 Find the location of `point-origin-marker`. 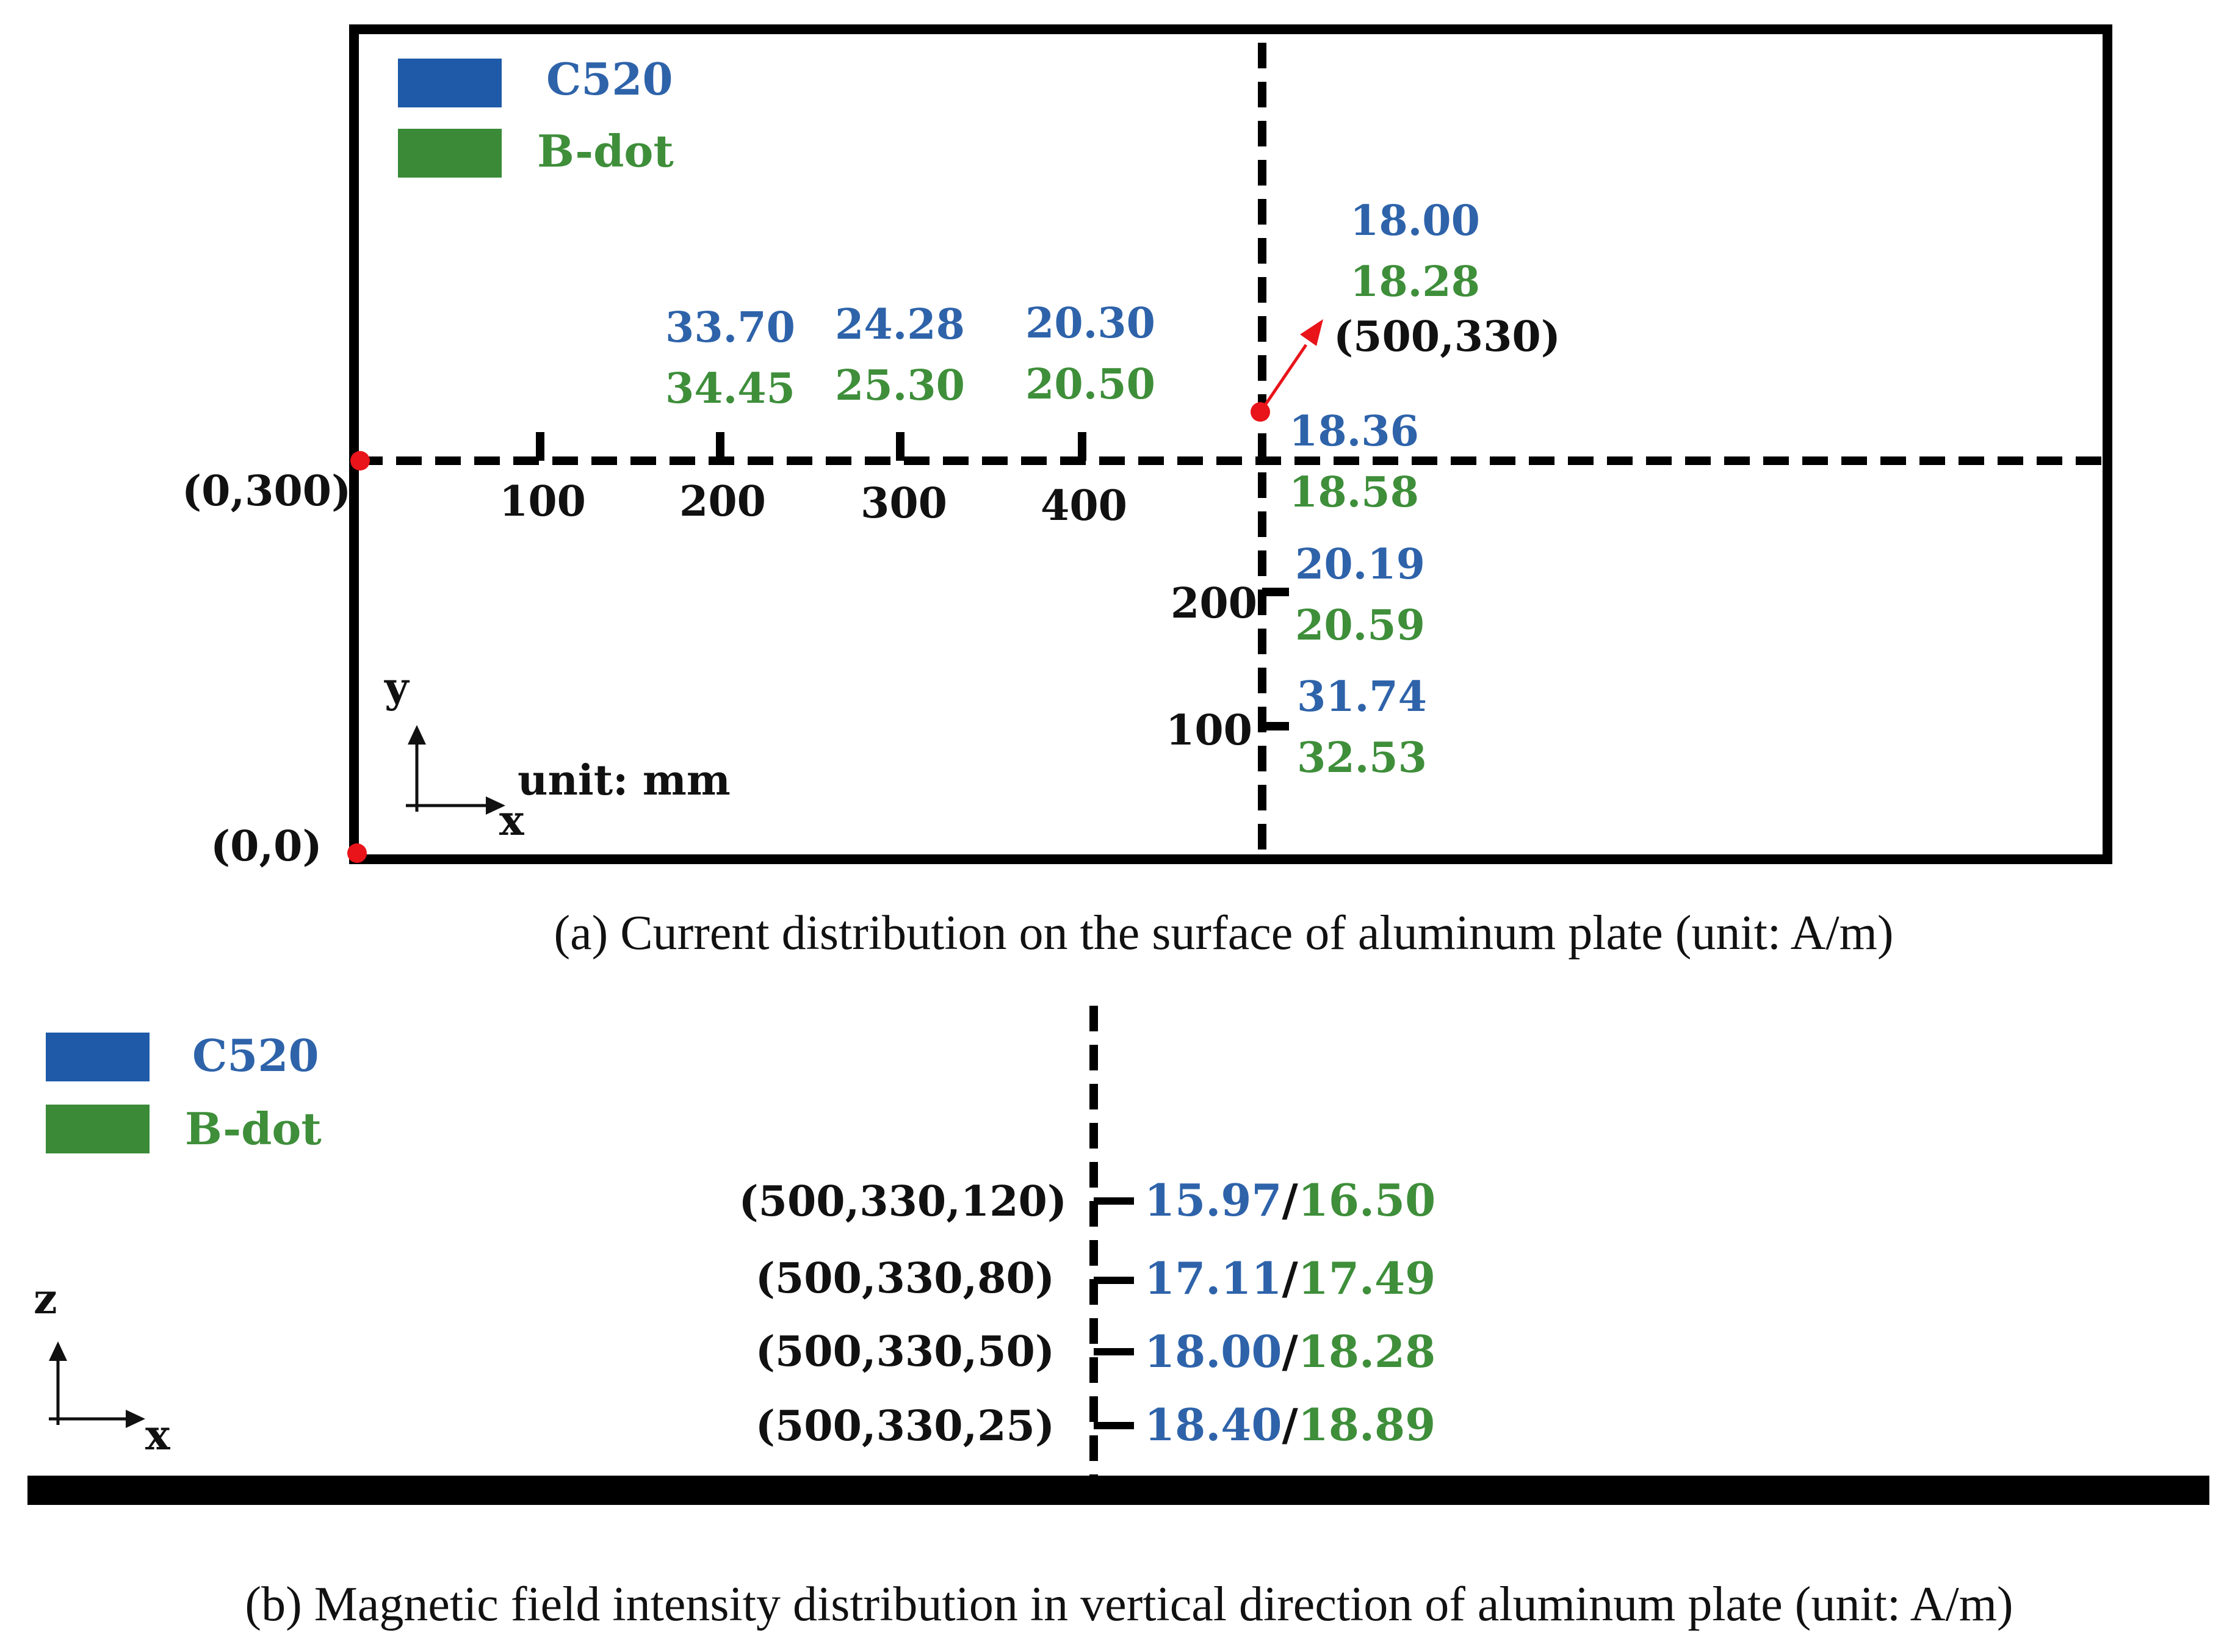

point-origin-marker is located at coordinates (357, 853).